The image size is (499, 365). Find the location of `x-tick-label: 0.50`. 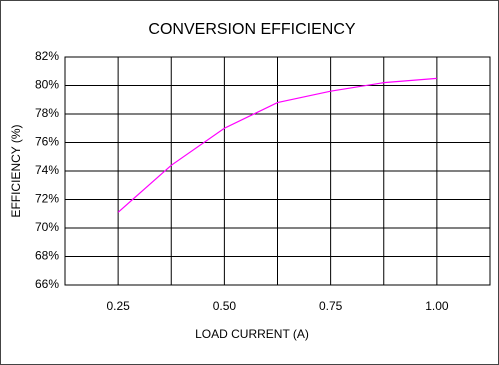

x-tick-label: 0.50 is located at coordinates (225, 306).